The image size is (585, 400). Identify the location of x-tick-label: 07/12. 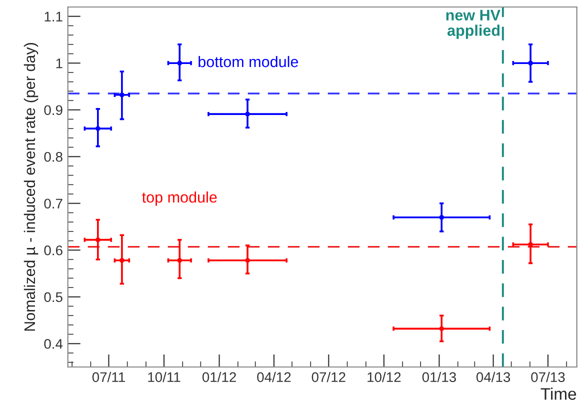
(329, 377).